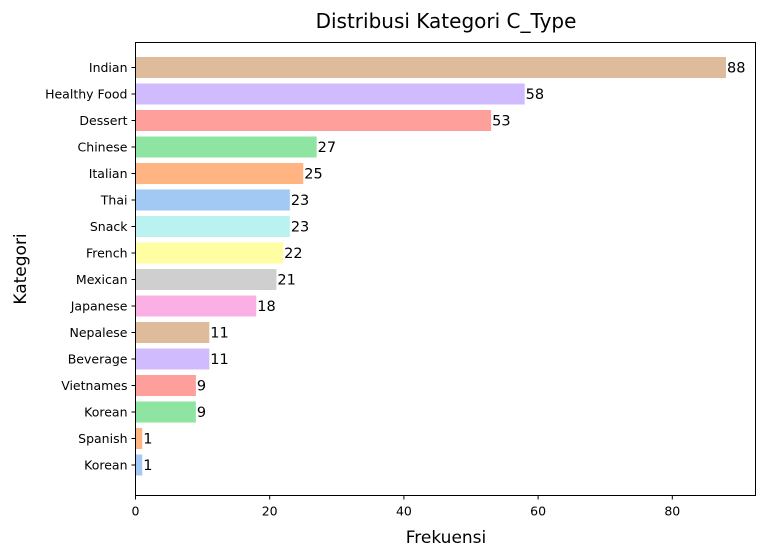 The width and height of the screenshot is (765, 556). I want to click on bar-value-label: 53, so click(501, 122).